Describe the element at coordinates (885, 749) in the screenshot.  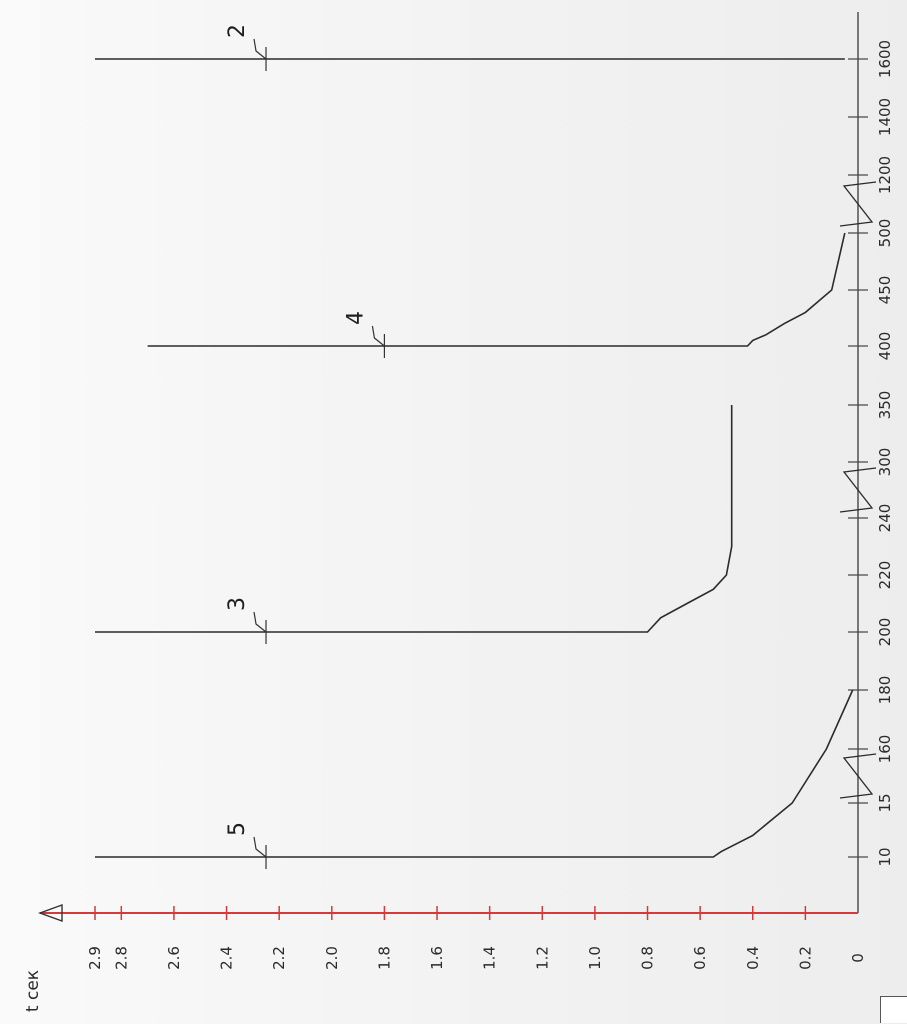
I see `x-tick-label: 160` at that location.